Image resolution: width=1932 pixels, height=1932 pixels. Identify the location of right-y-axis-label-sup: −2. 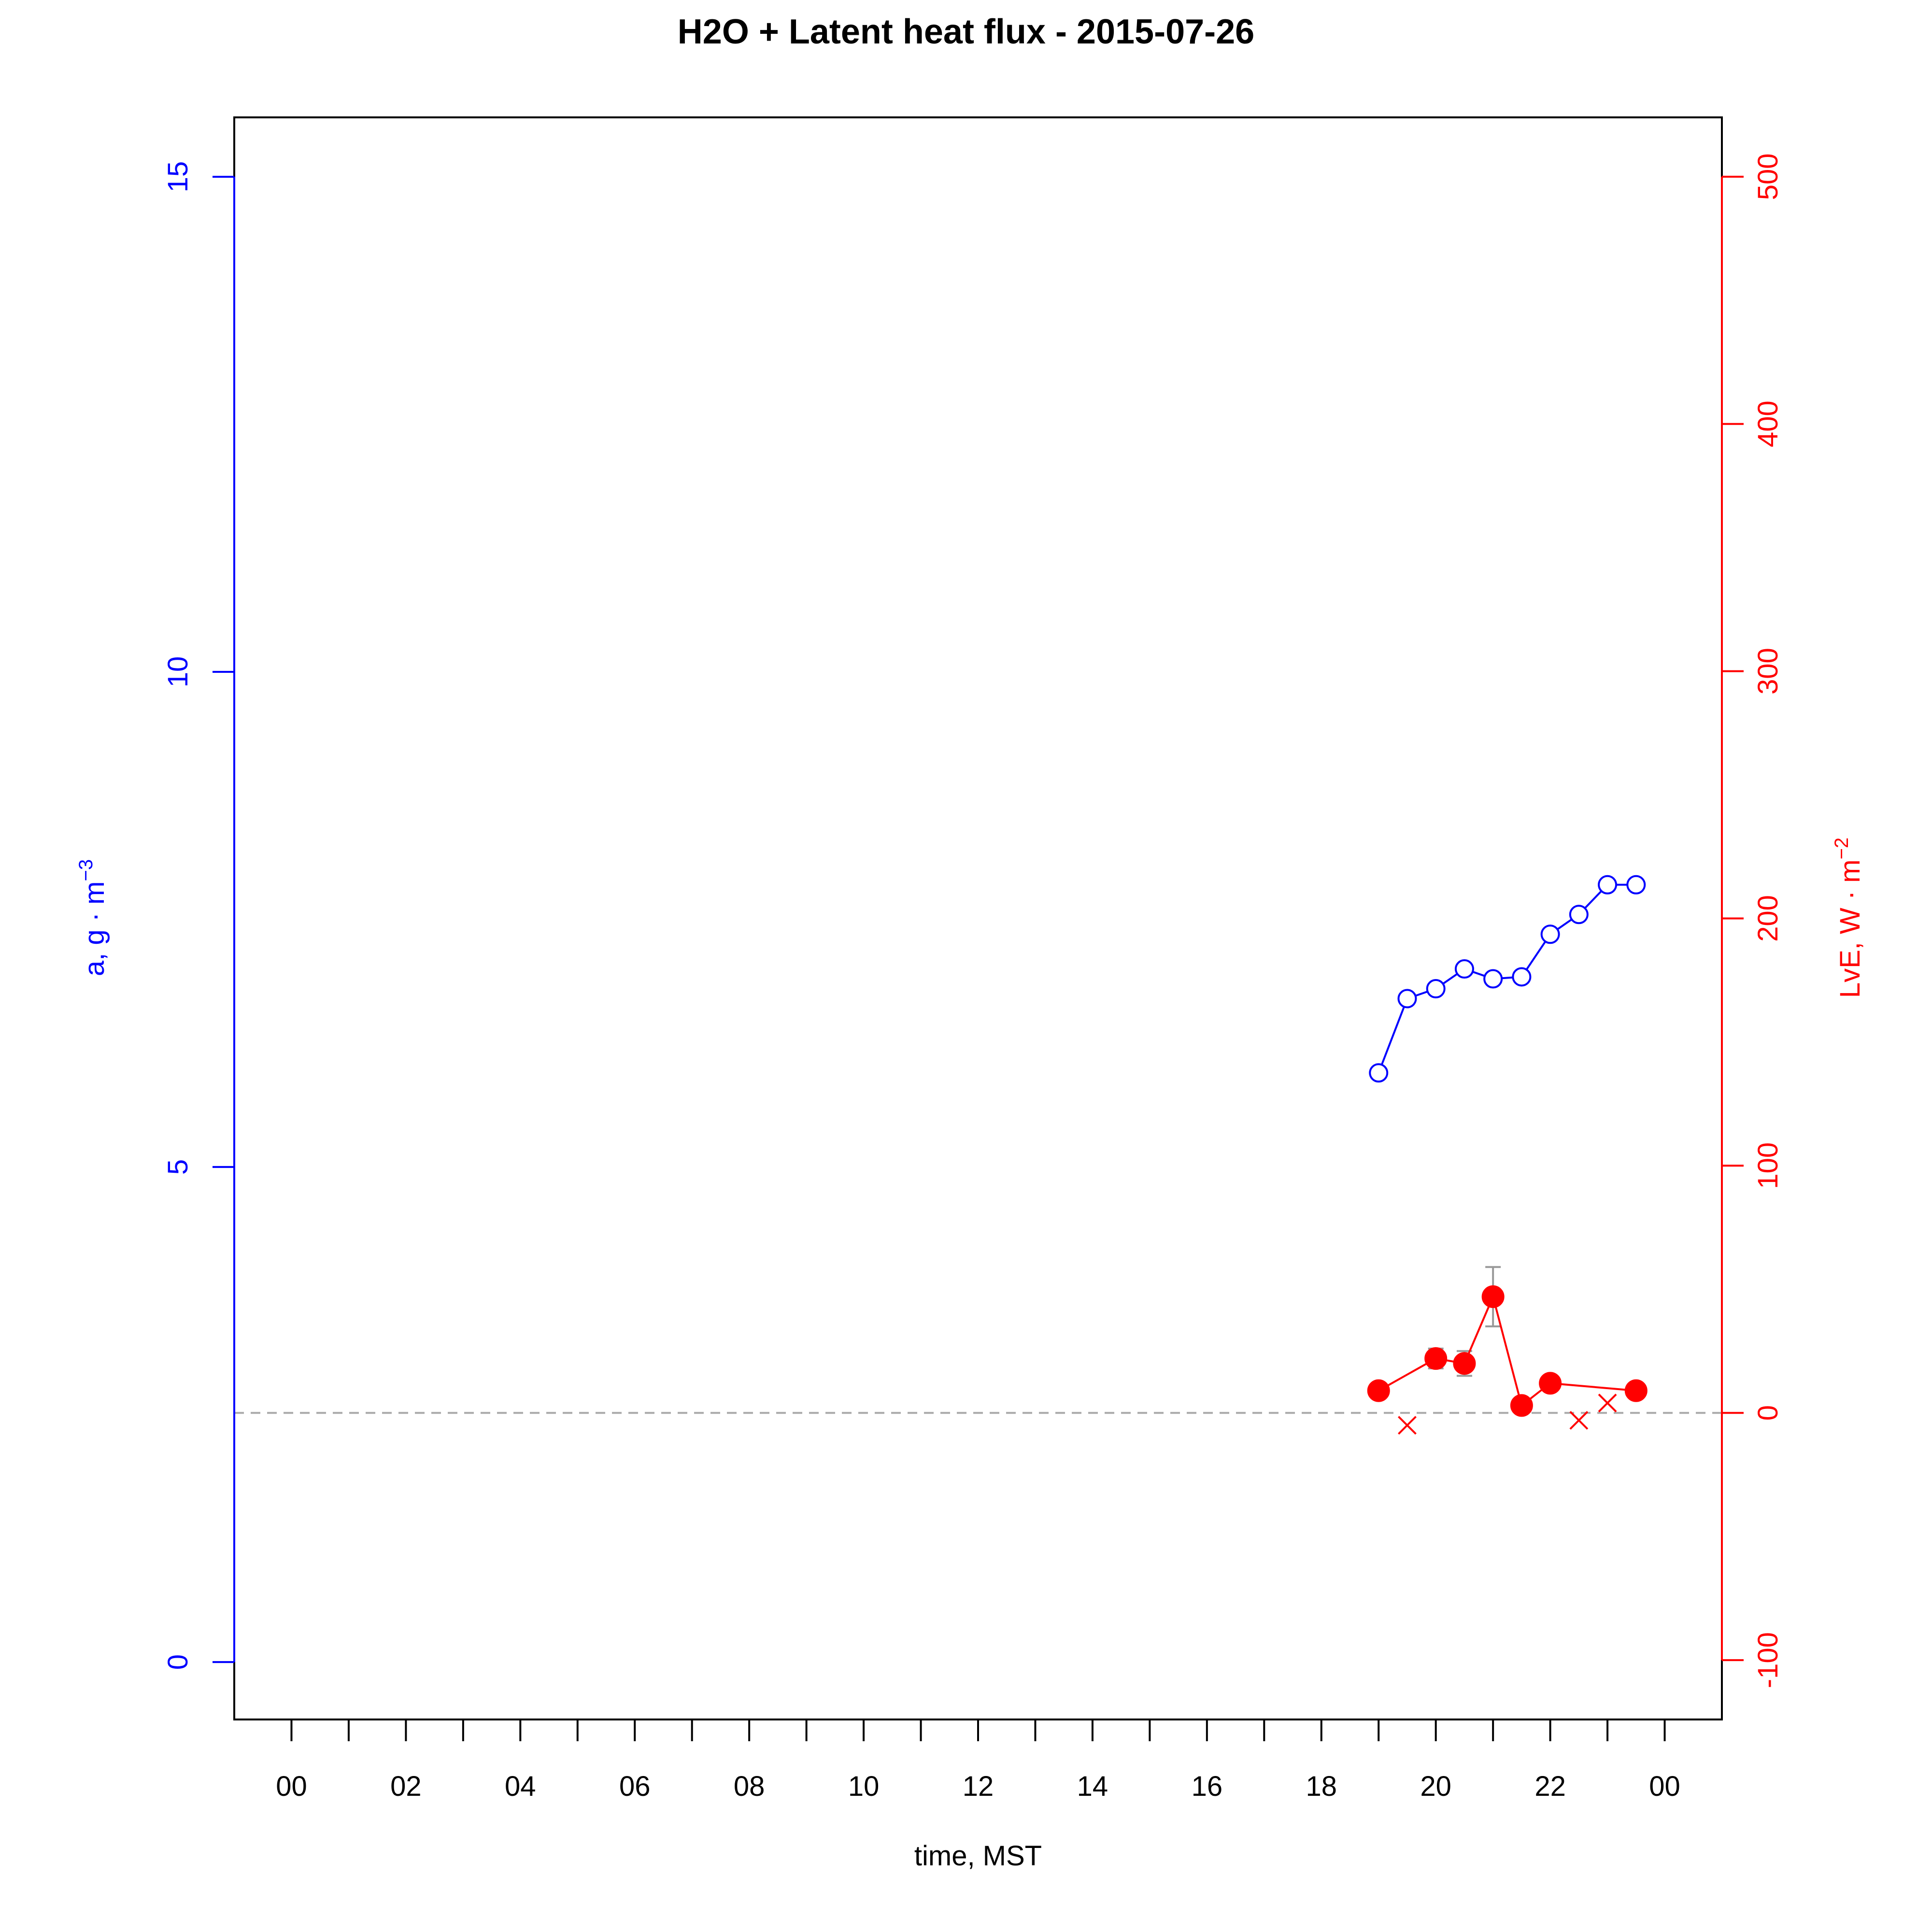
(1841, 849).